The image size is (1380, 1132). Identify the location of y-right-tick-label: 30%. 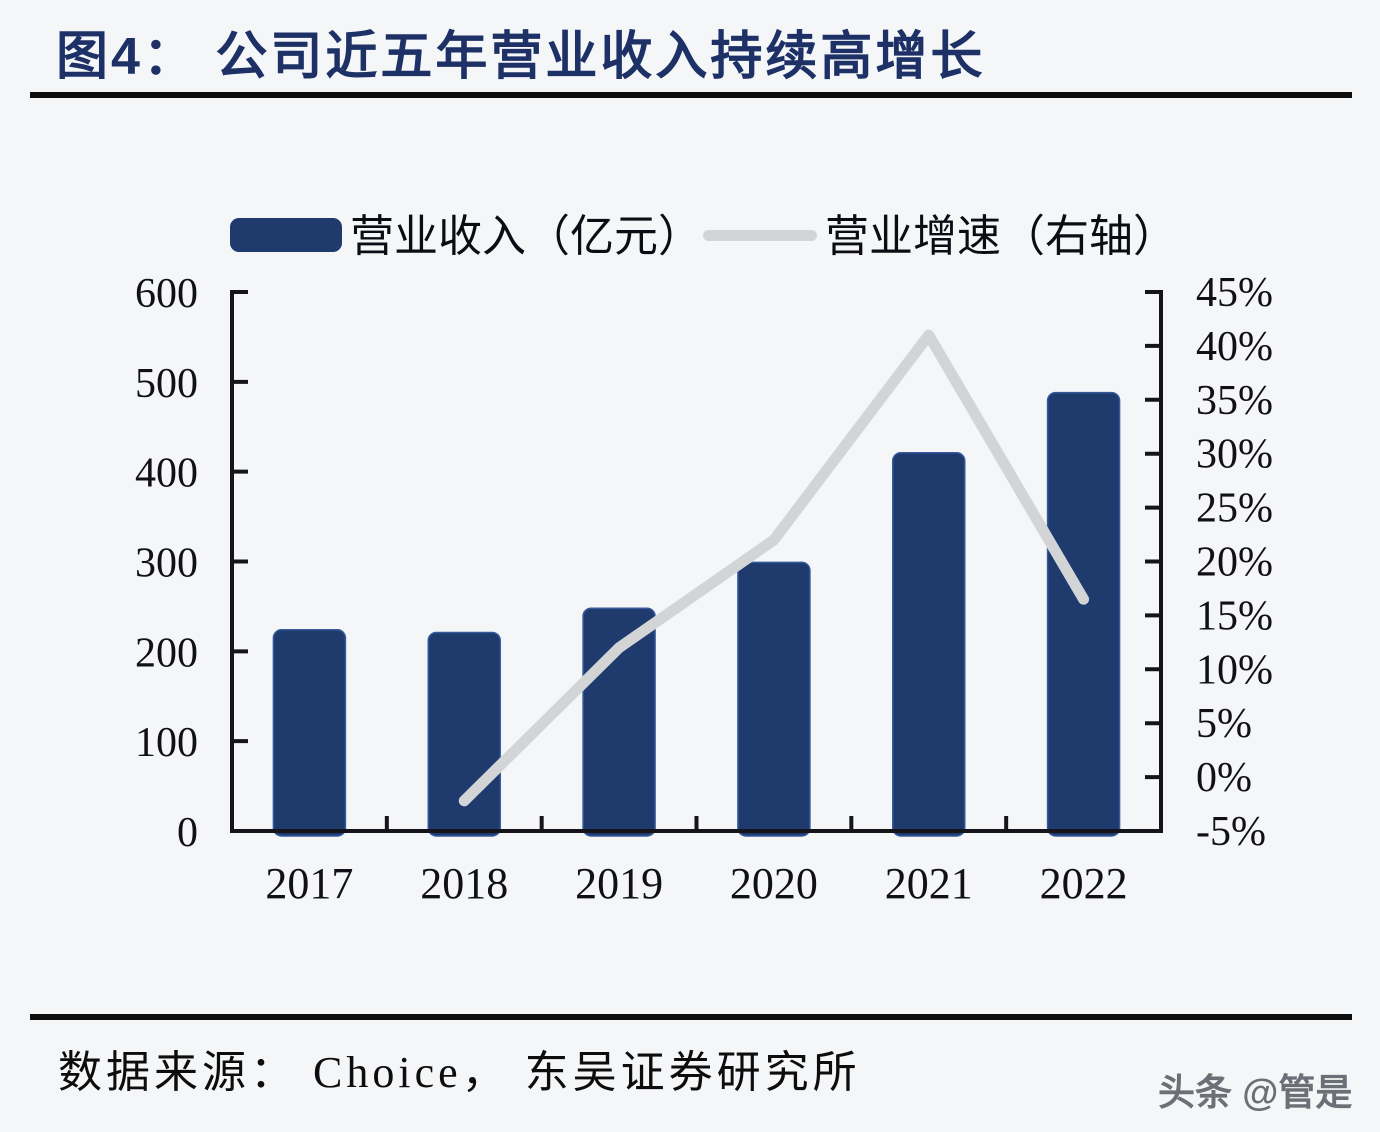
(1234, 455).